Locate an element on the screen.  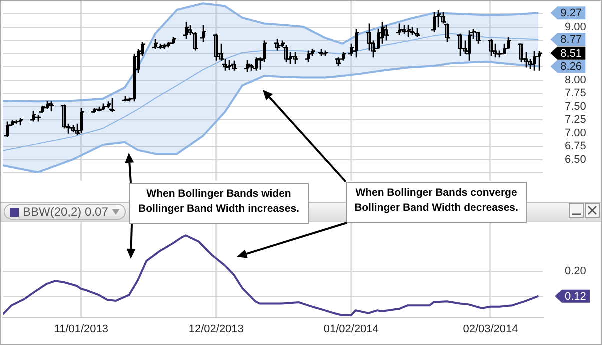
y-tick-label: 7.25 is located at coordinates (575, 120).